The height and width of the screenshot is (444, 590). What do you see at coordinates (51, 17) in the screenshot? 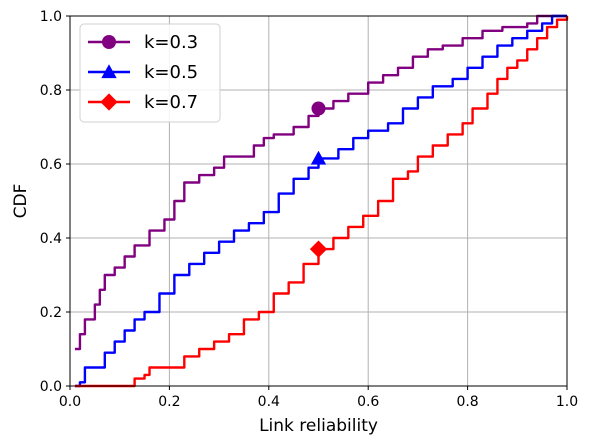
I see `y-tick-label: 1.0` at bounding box center [51, 17].